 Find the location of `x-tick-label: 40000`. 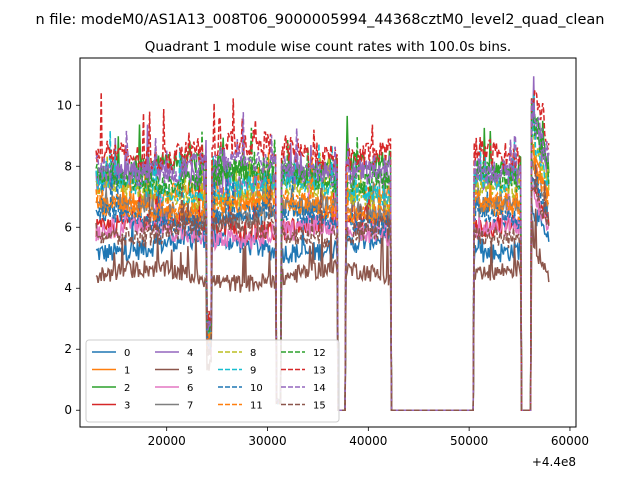

x-tick-label: 40000 is located at coordinates (368, 441).